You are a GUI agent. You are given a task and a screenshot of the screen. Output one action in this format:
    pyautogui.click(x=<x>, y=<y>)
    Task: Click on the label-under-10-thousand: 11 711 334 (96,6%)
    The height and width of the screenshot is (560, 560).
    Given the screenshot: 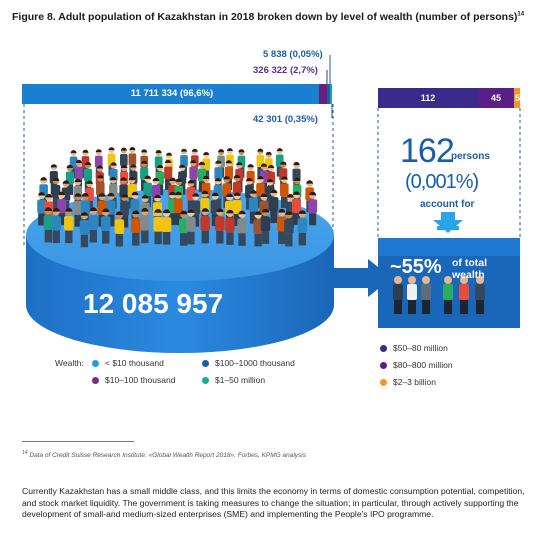 What is the action you would take?
    pyautogui.click(x=172, y=93)
    